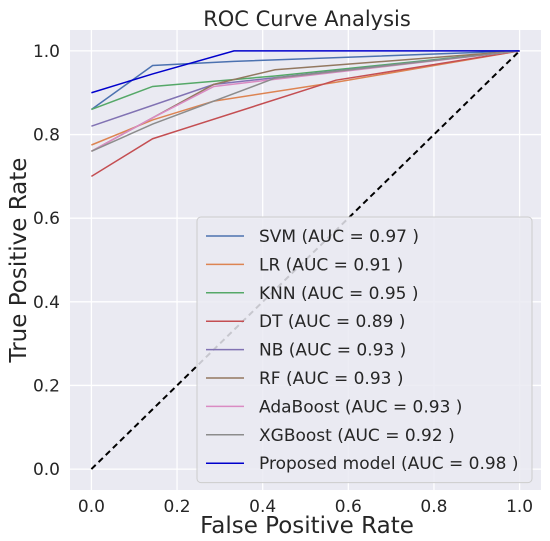  I want to click on legend-label: SVM (AUC = 0.97 ), so click(339, 237).